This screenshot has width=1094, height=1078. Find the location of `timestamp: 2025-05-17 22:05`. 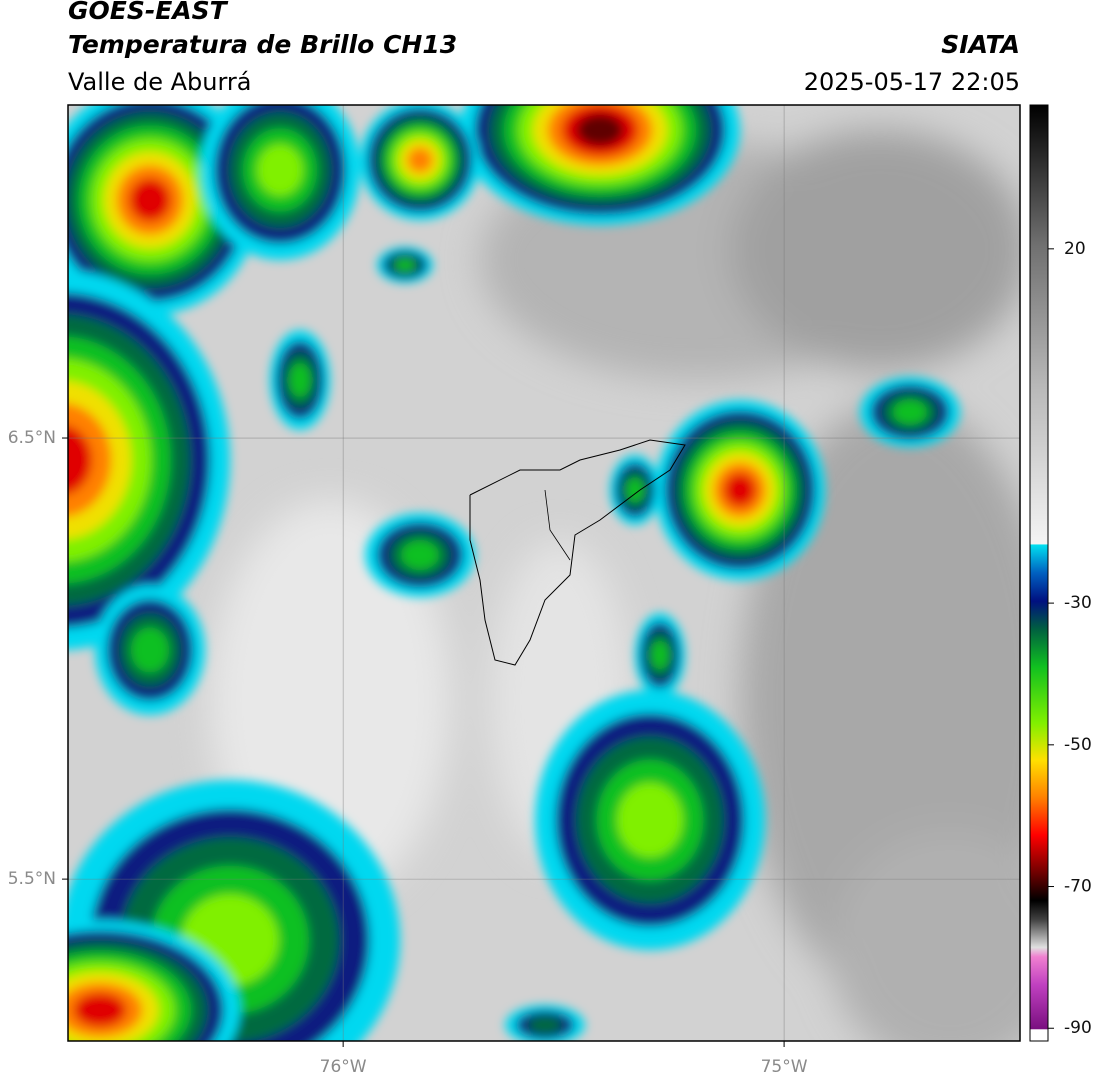

timestamp: 2025-05-17 22:05 is located at coordinates (912, 82).